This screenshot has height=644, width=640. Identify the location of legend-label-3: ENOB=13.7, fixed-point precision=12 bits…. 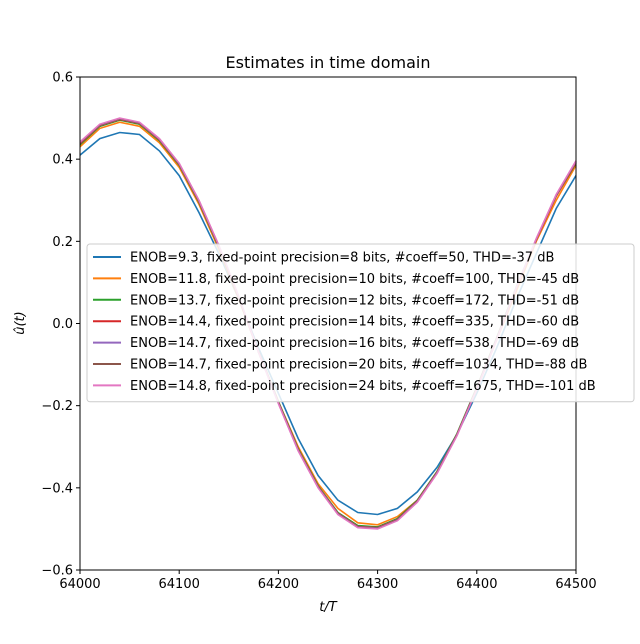
(354, 300).